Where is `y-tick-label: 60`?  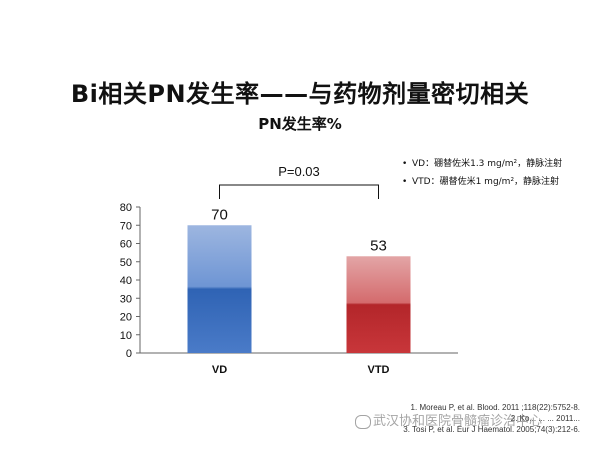
y-tick-label: 60 is located at coordinates (126, 245).